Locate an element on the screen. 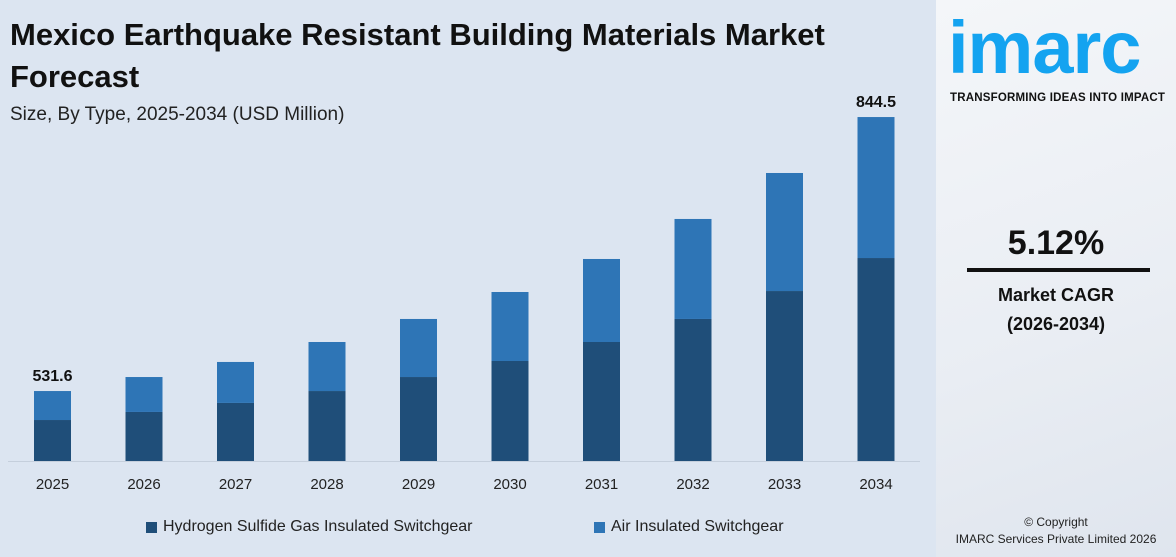 Image resolution: width=1176 pixels, height=557 pixels. x-tick-label: 2030 is located at coordinates (509, 484).